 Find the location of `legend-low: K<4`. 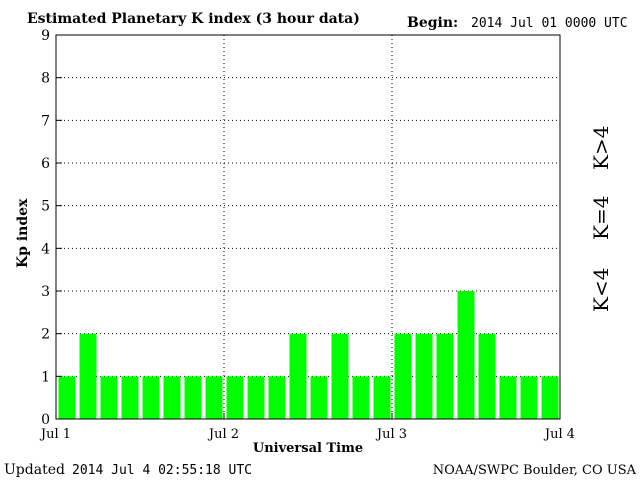

legend-low: K<4 is located at coordinates (601, 290).